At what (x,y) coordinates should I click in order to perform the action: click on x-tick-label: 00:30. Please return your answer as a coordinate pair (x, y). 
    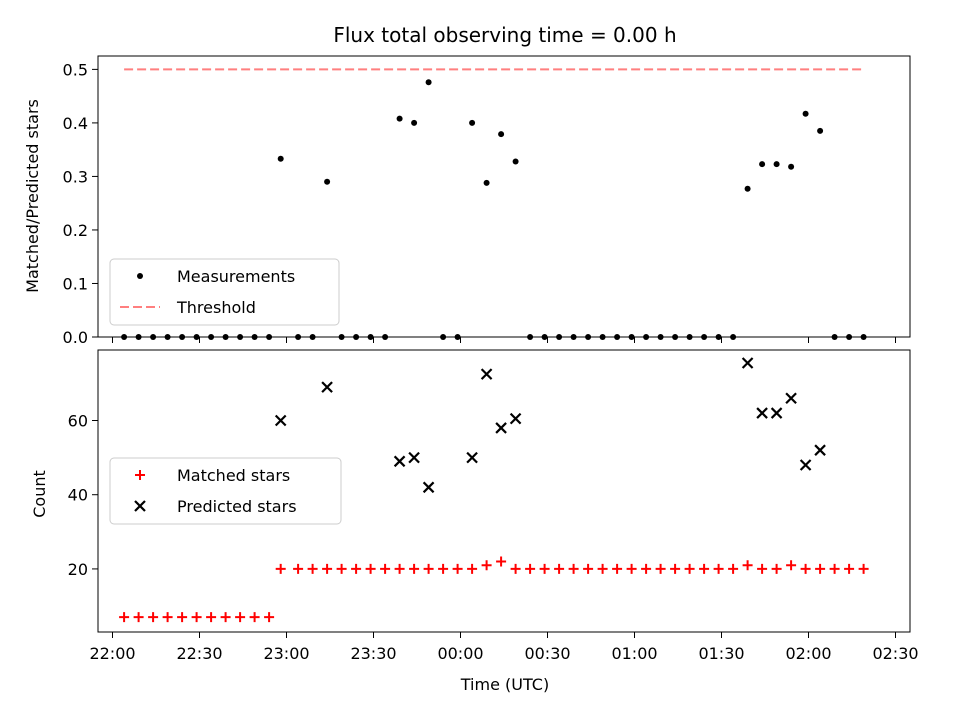
    Looking at the image, I should click on (547, 653).